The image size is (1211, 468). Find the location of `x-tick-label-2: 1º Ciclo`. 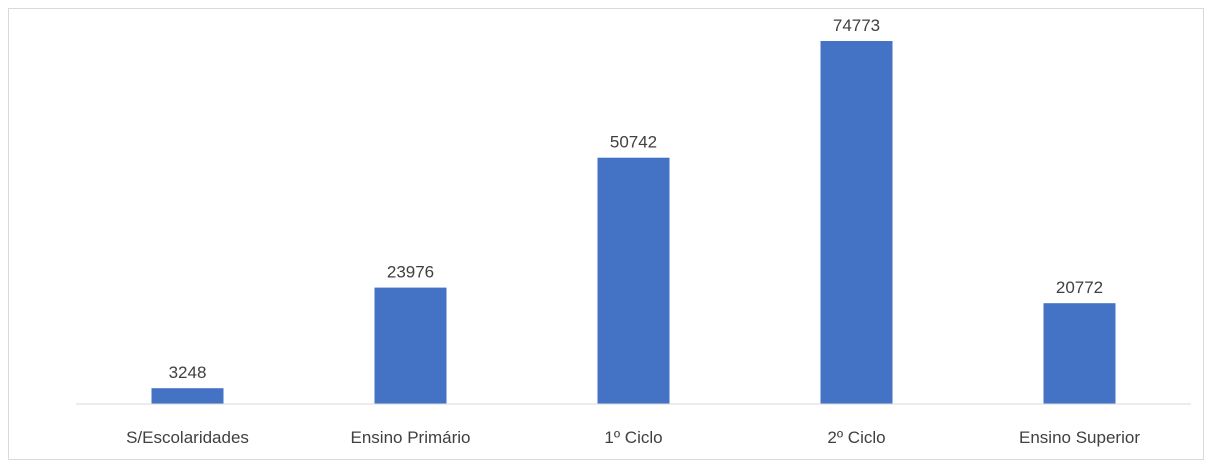

x-tick-label-2: 1º Ciclo is located at coordinates (633, 437).